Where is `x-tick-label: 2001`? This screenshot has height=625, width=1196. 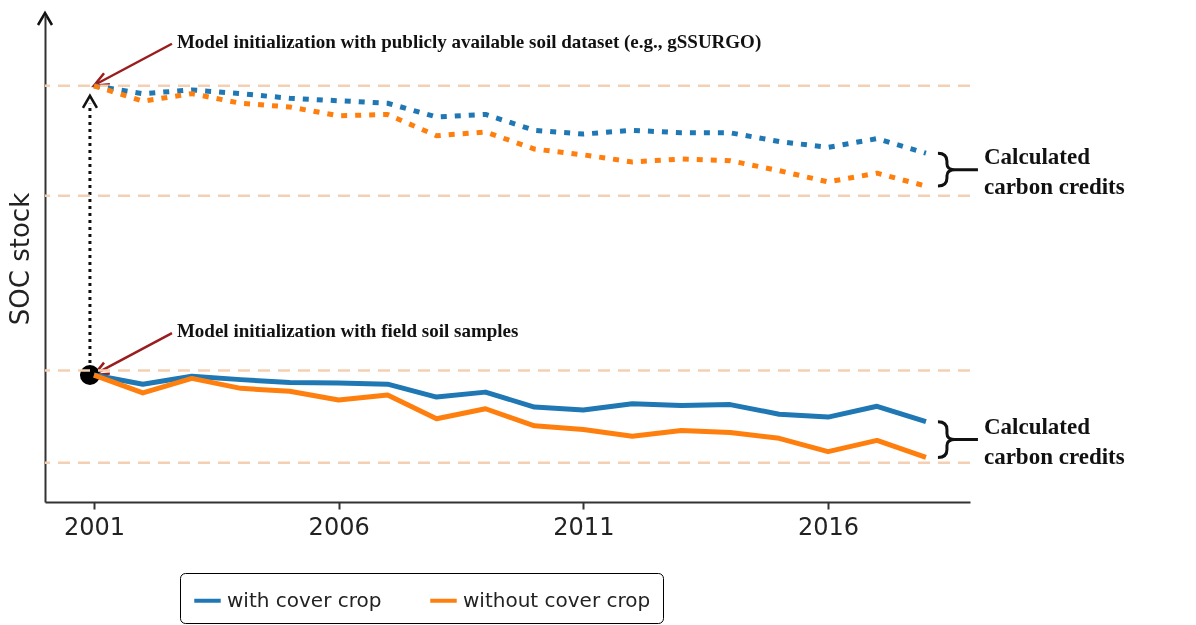
x-tick-label: 2001 is located at coordinates (94, 526).